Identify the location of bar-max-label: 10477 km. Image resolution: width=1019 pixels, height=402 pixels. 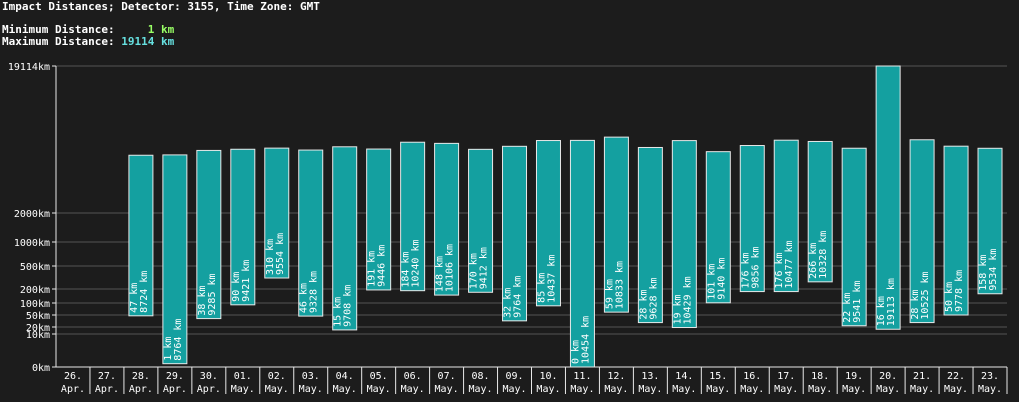
(789, 264).